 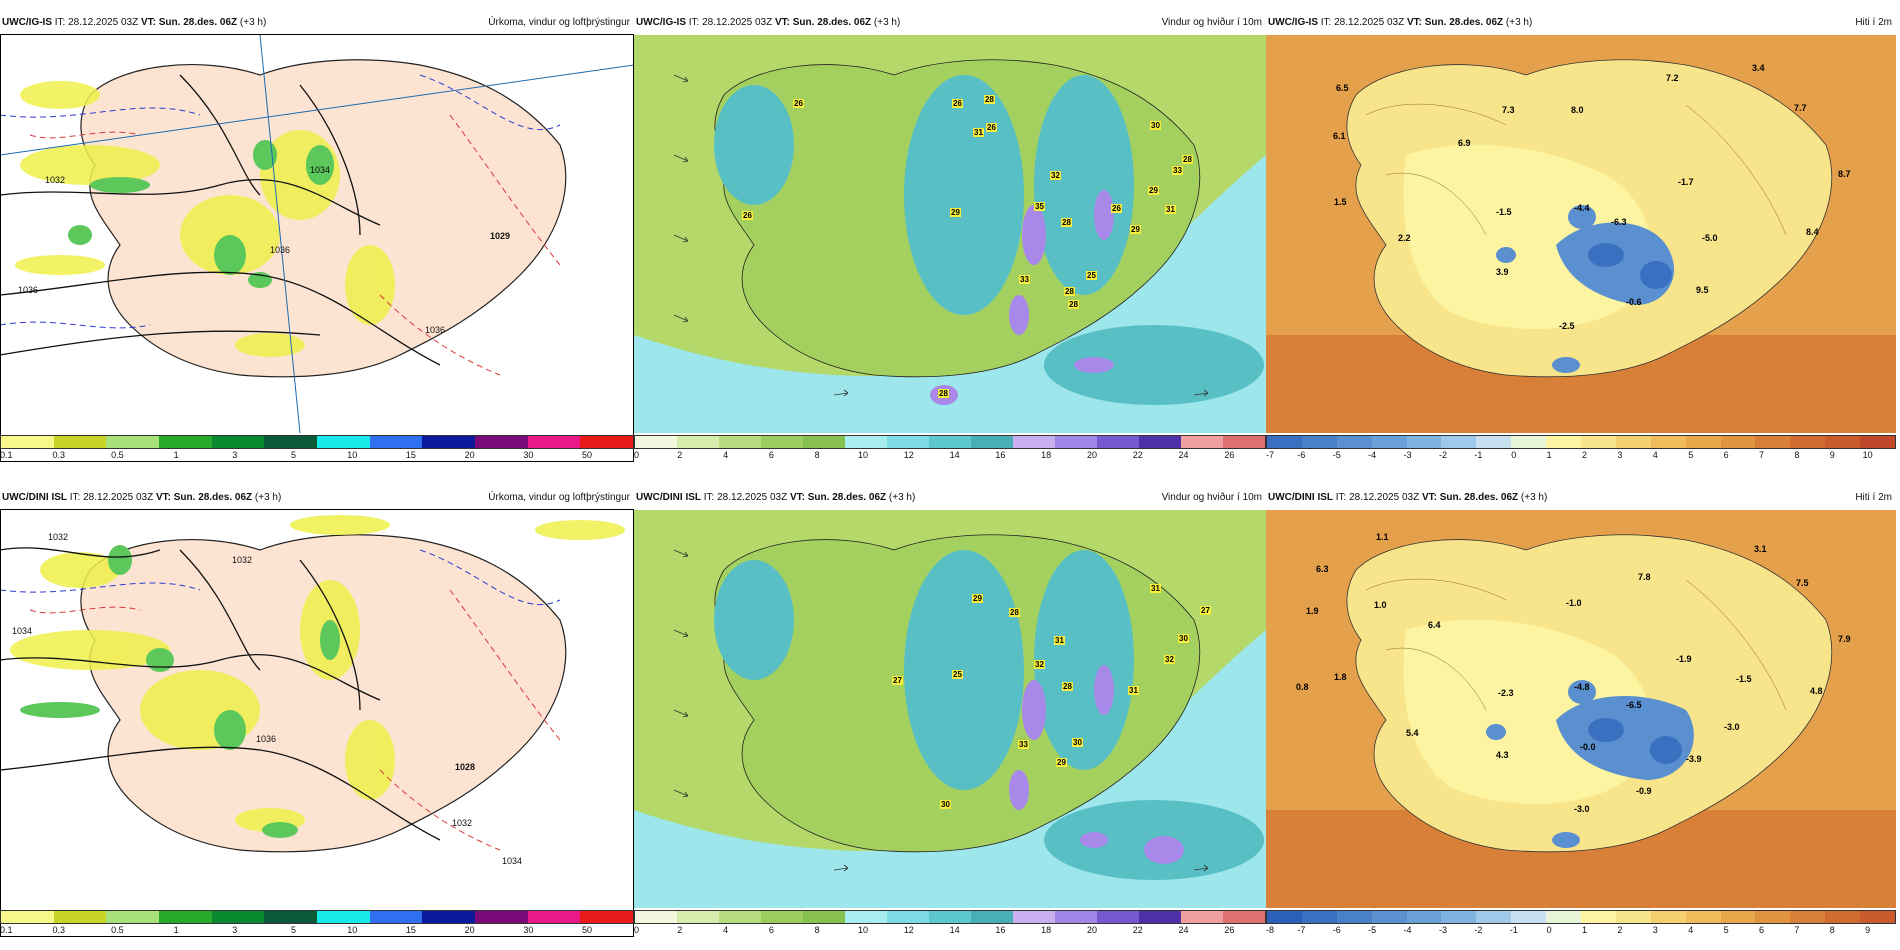 I want to click on temp-label: 6.9, so click(x=1464, y=143).